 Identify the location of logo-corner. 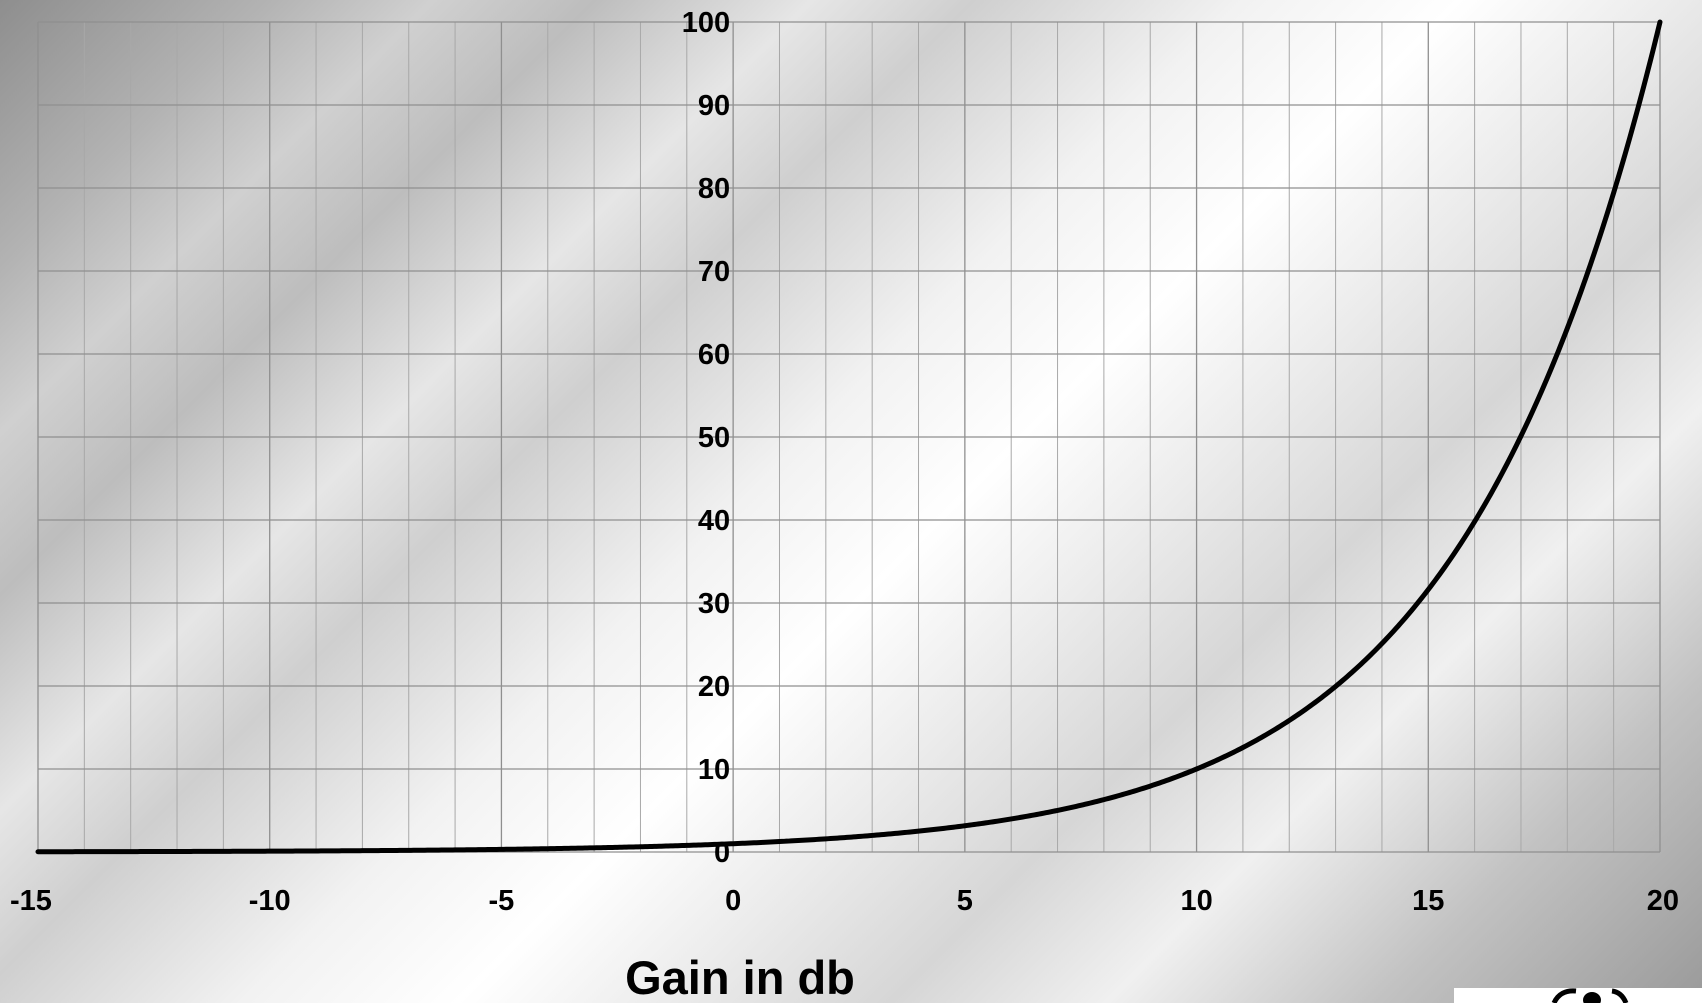
(1578, 995).